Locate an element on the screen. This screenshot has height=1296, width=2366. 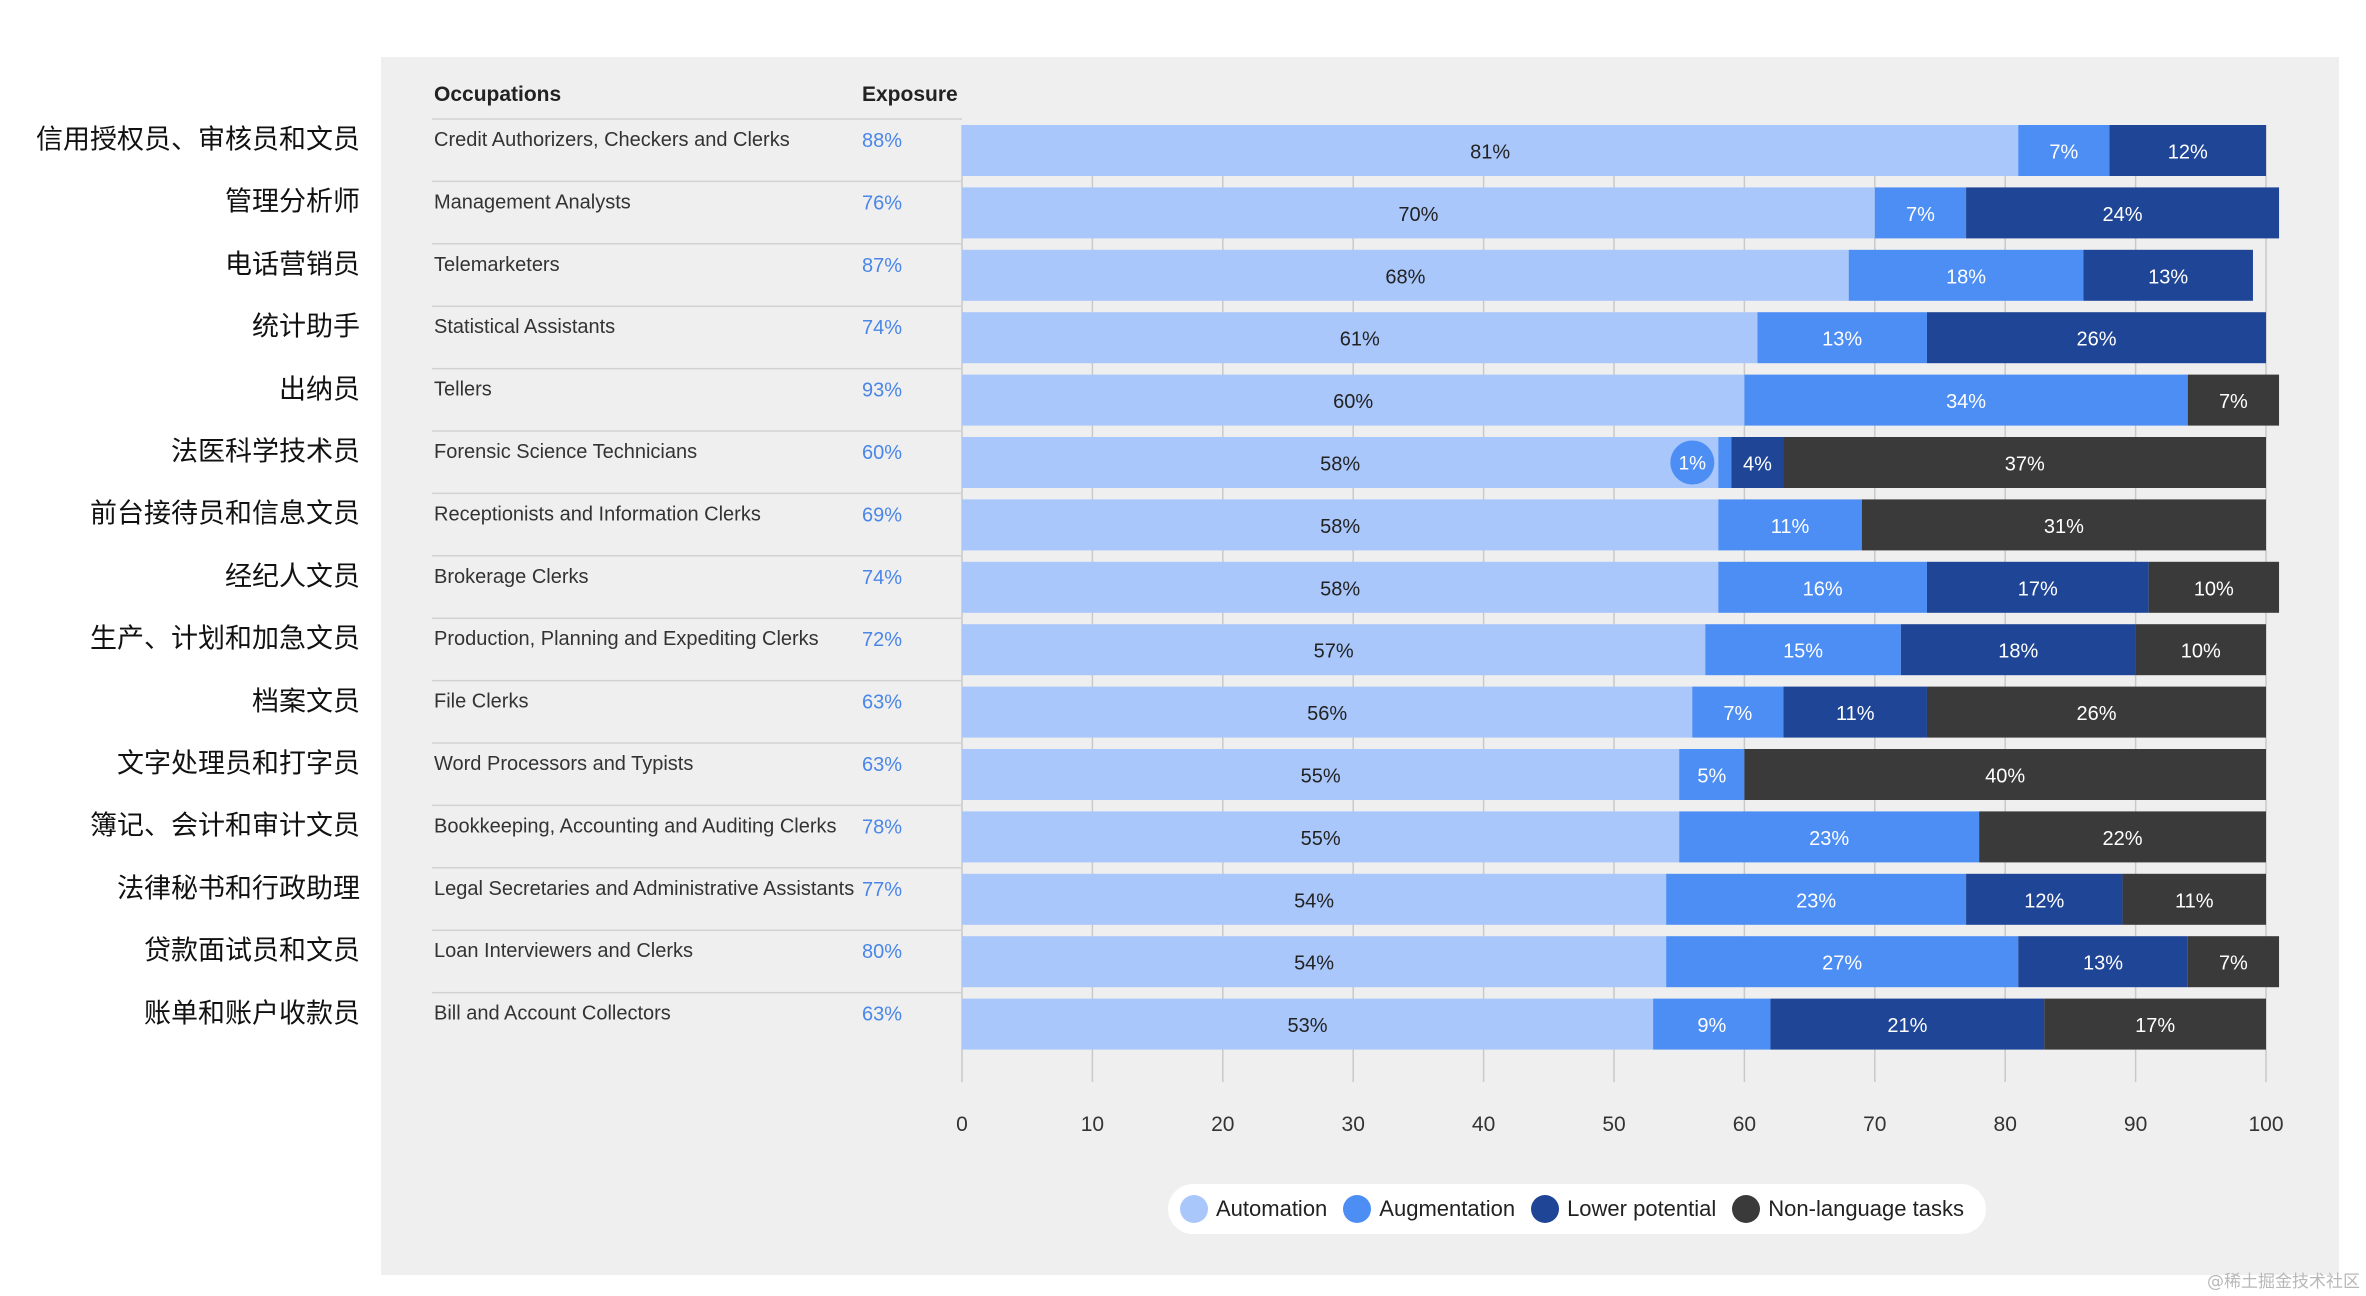
occupation-label: Management Analysts is located at coordinates (532, 202).